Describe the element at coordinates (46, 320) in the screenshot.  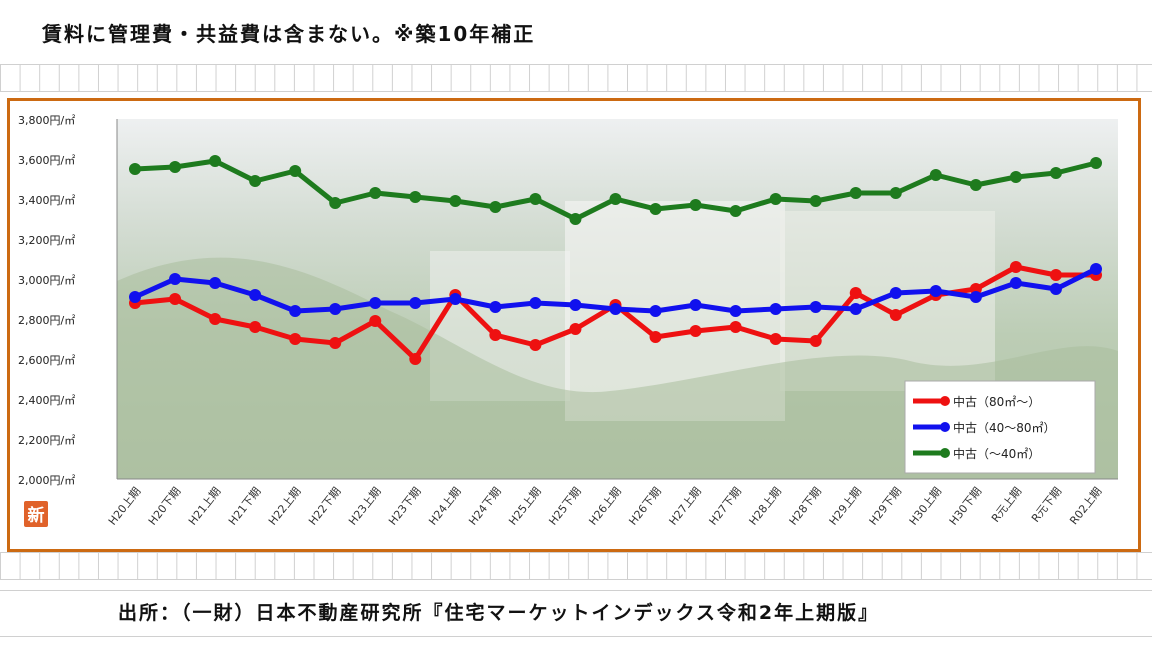
I see `y-tick-label: 2,800円/㎡` at that location.